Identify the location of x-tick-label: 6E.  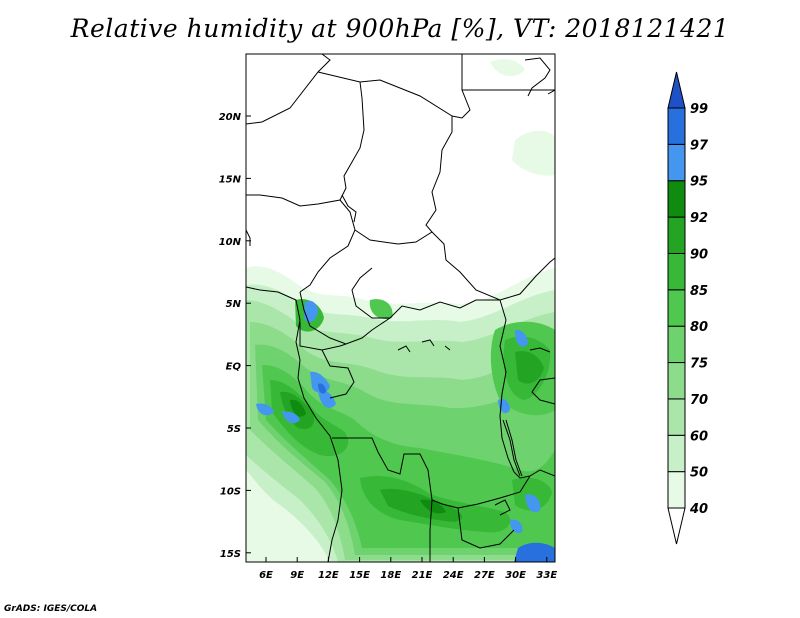
(266, 575).